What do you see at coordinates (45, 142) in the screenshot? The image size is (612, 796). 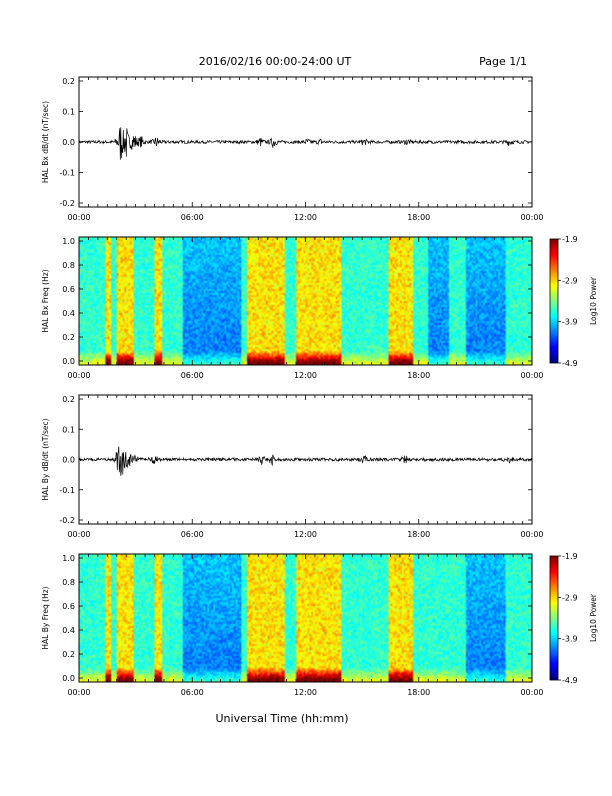 I see `y-axis-label: HAL Bx dB/dt (nT/sec)` at bounding box center [45, 142].